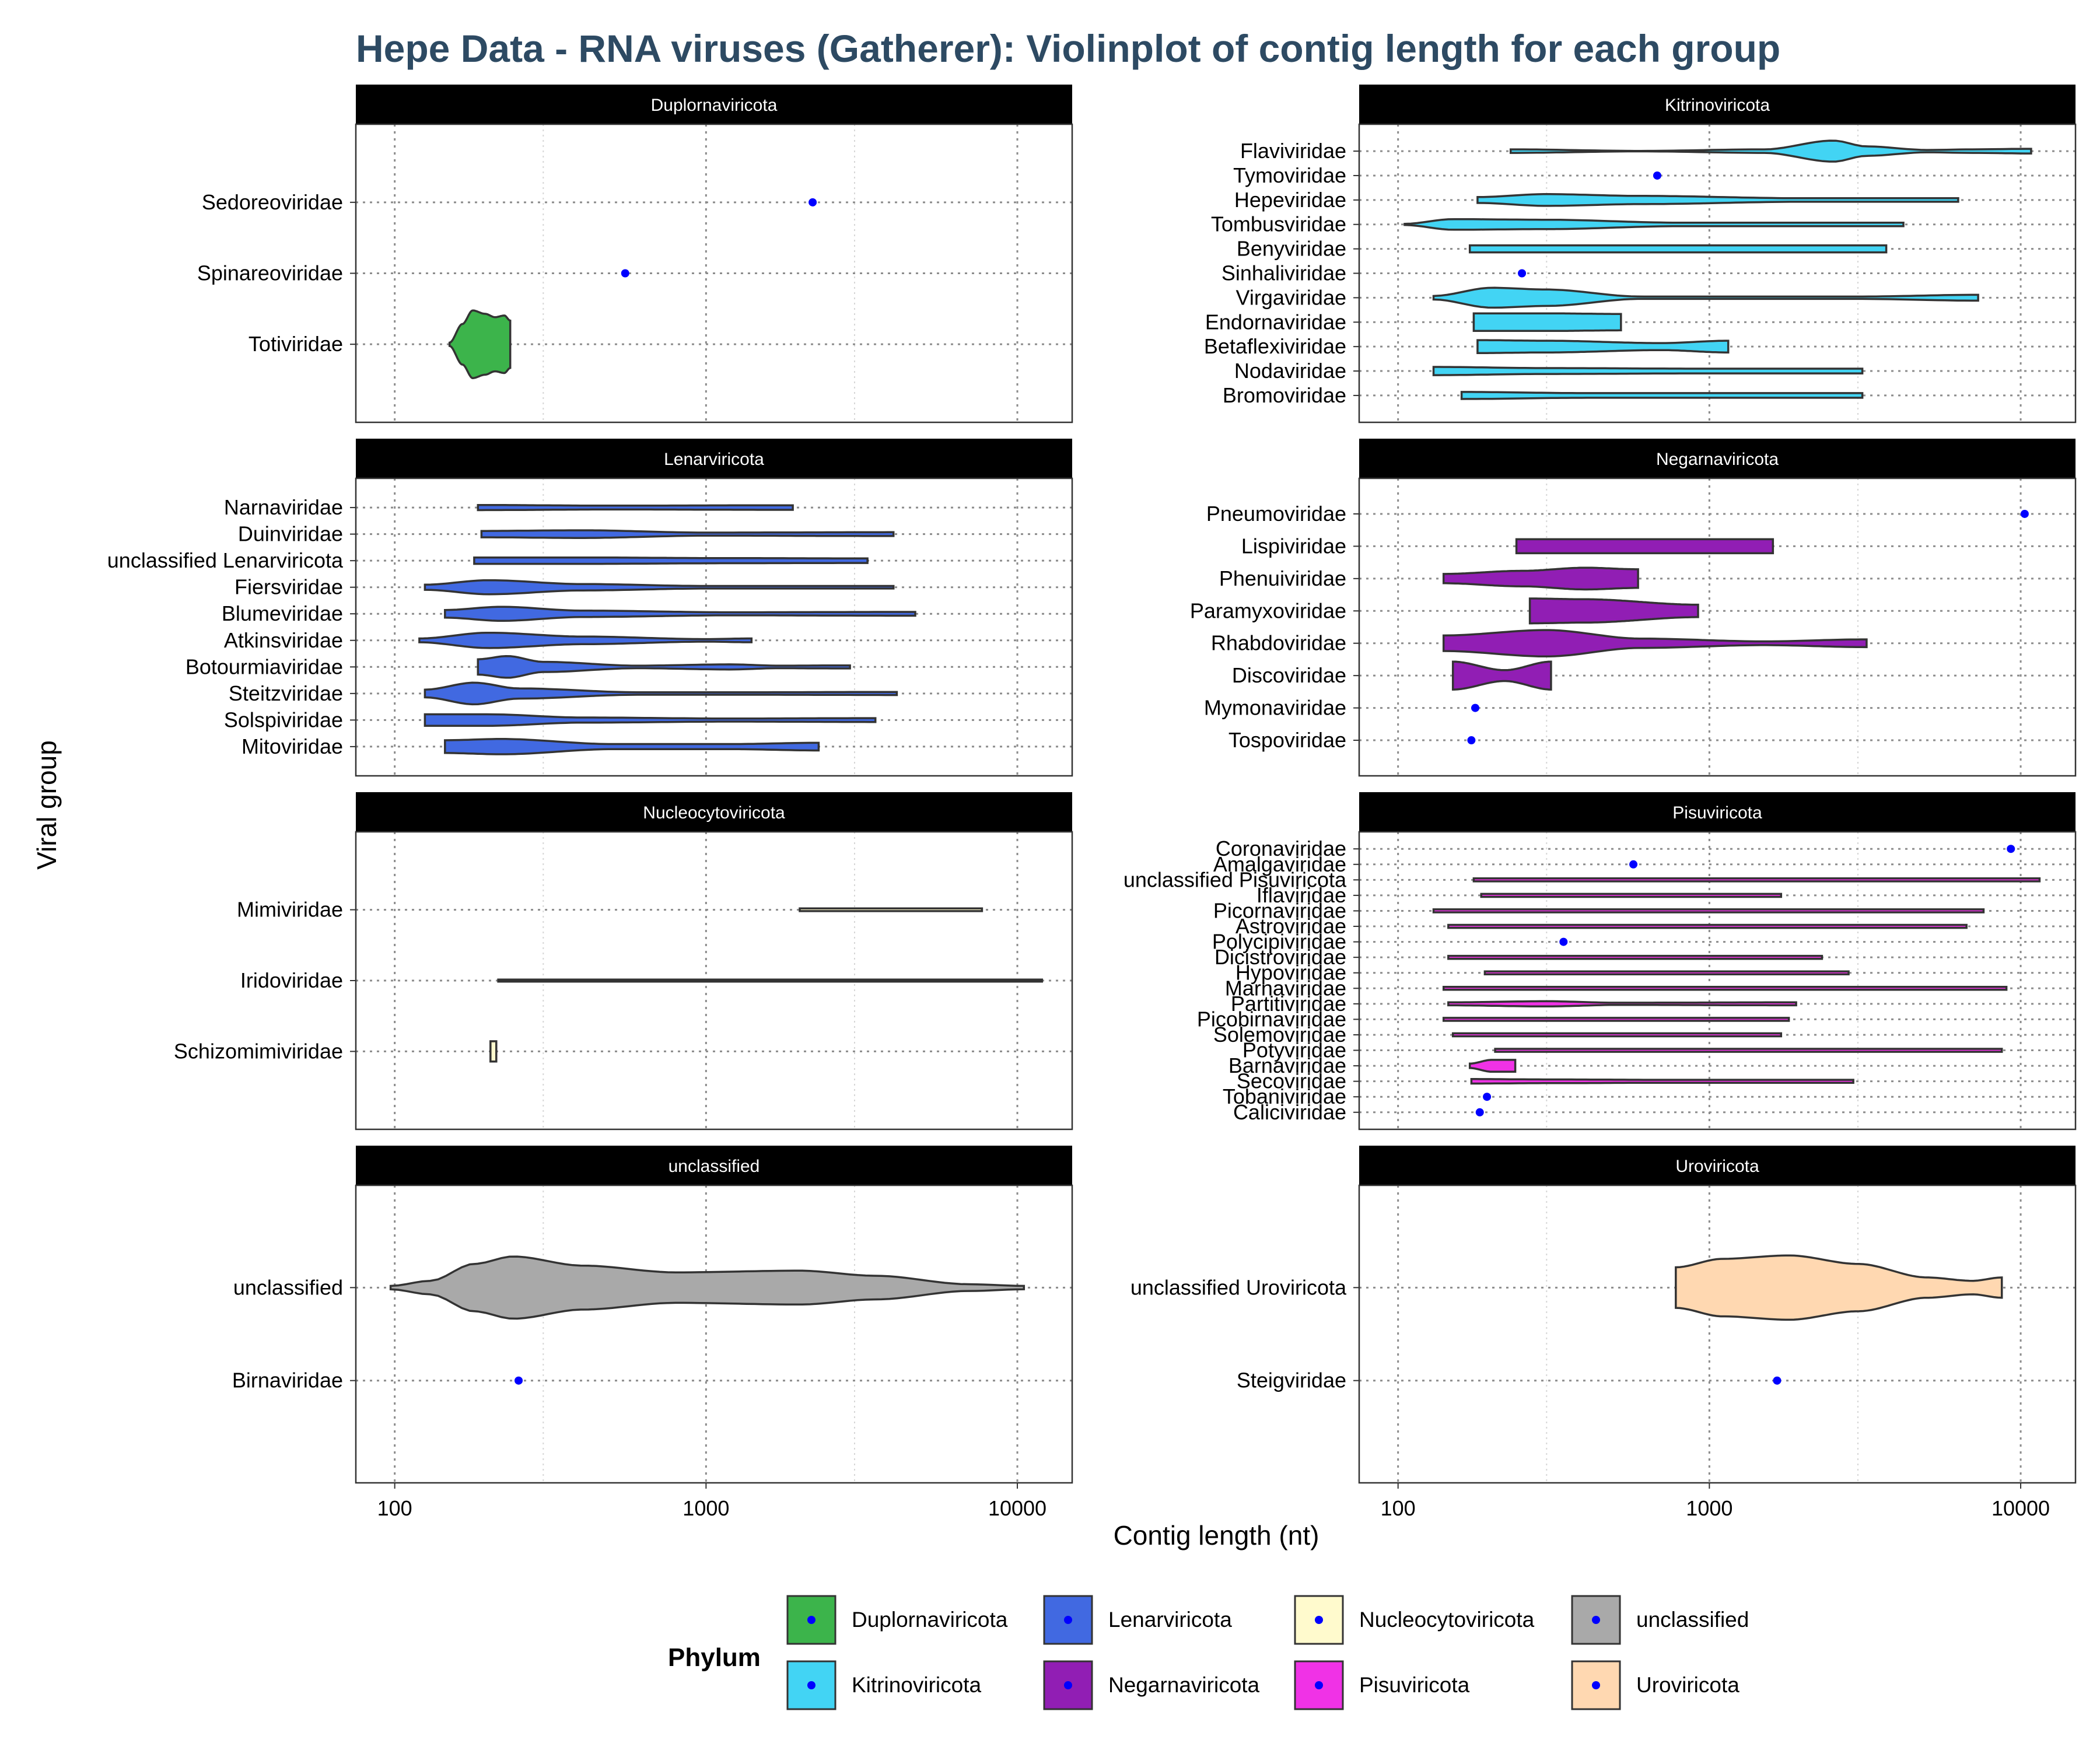 The width and height of the screenshot is (2100, 1750). I want to click on y-tick-label: unclassified Lenarviricota, so click(225, 560).